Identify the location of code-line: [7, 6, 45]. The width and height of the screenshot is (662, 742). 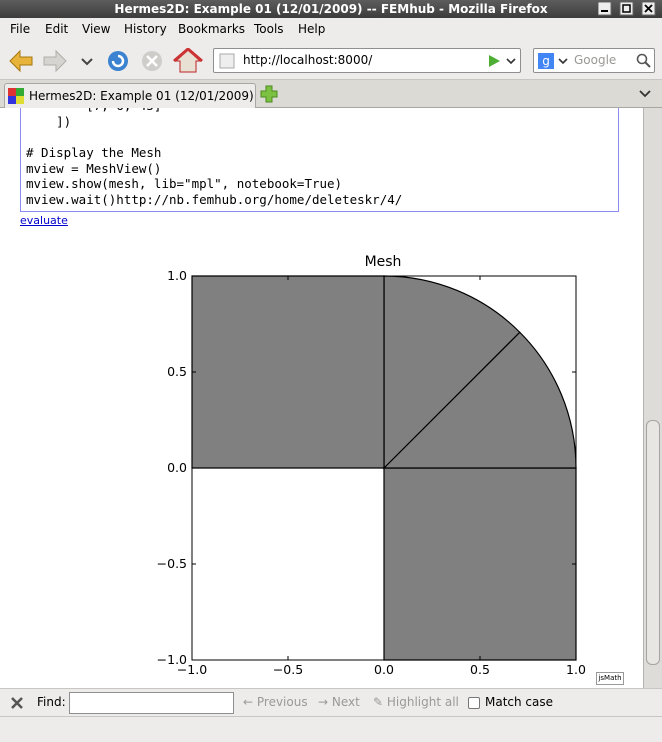
(93, 110).